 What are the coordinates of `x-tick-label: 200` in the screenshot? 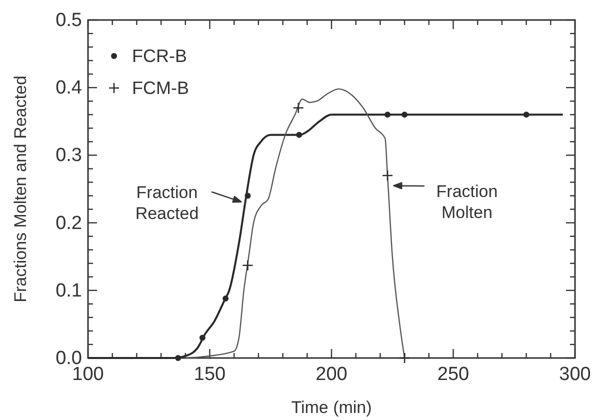 It's located at (332, 374).